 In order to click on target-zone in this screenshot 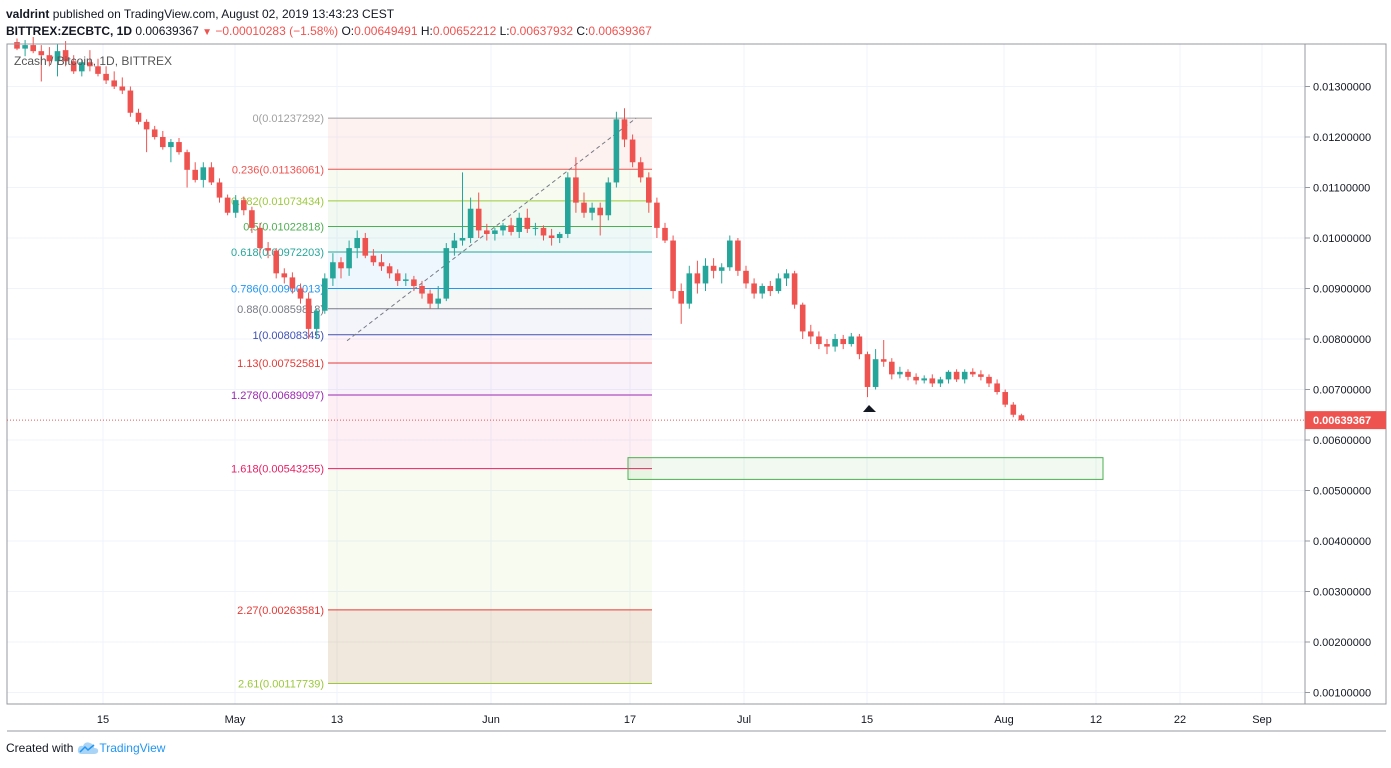, I will do `click(865, 468)`.